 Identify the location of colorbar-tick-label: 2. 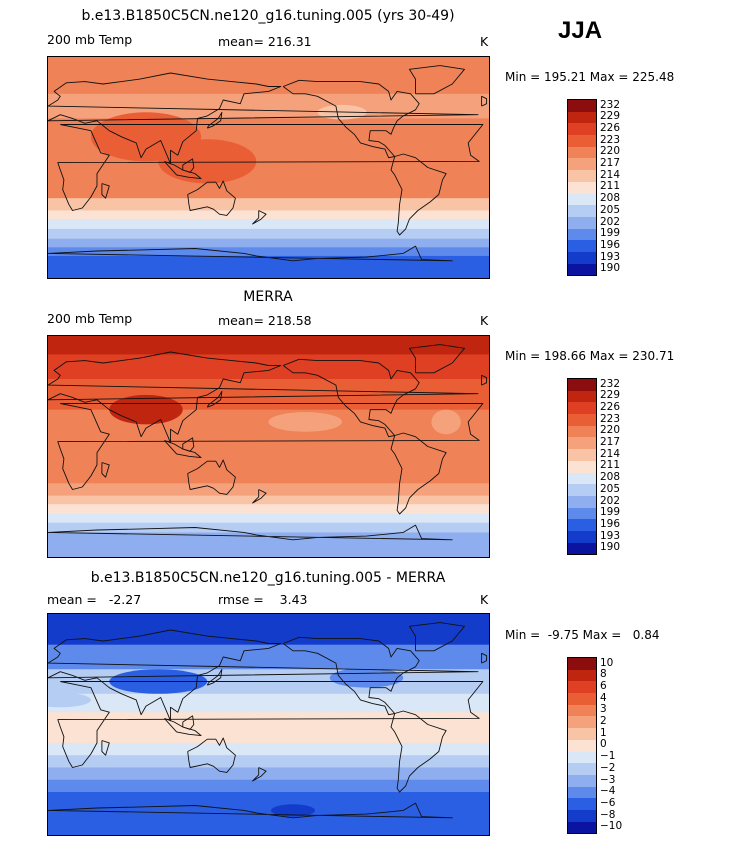
(603, 721).